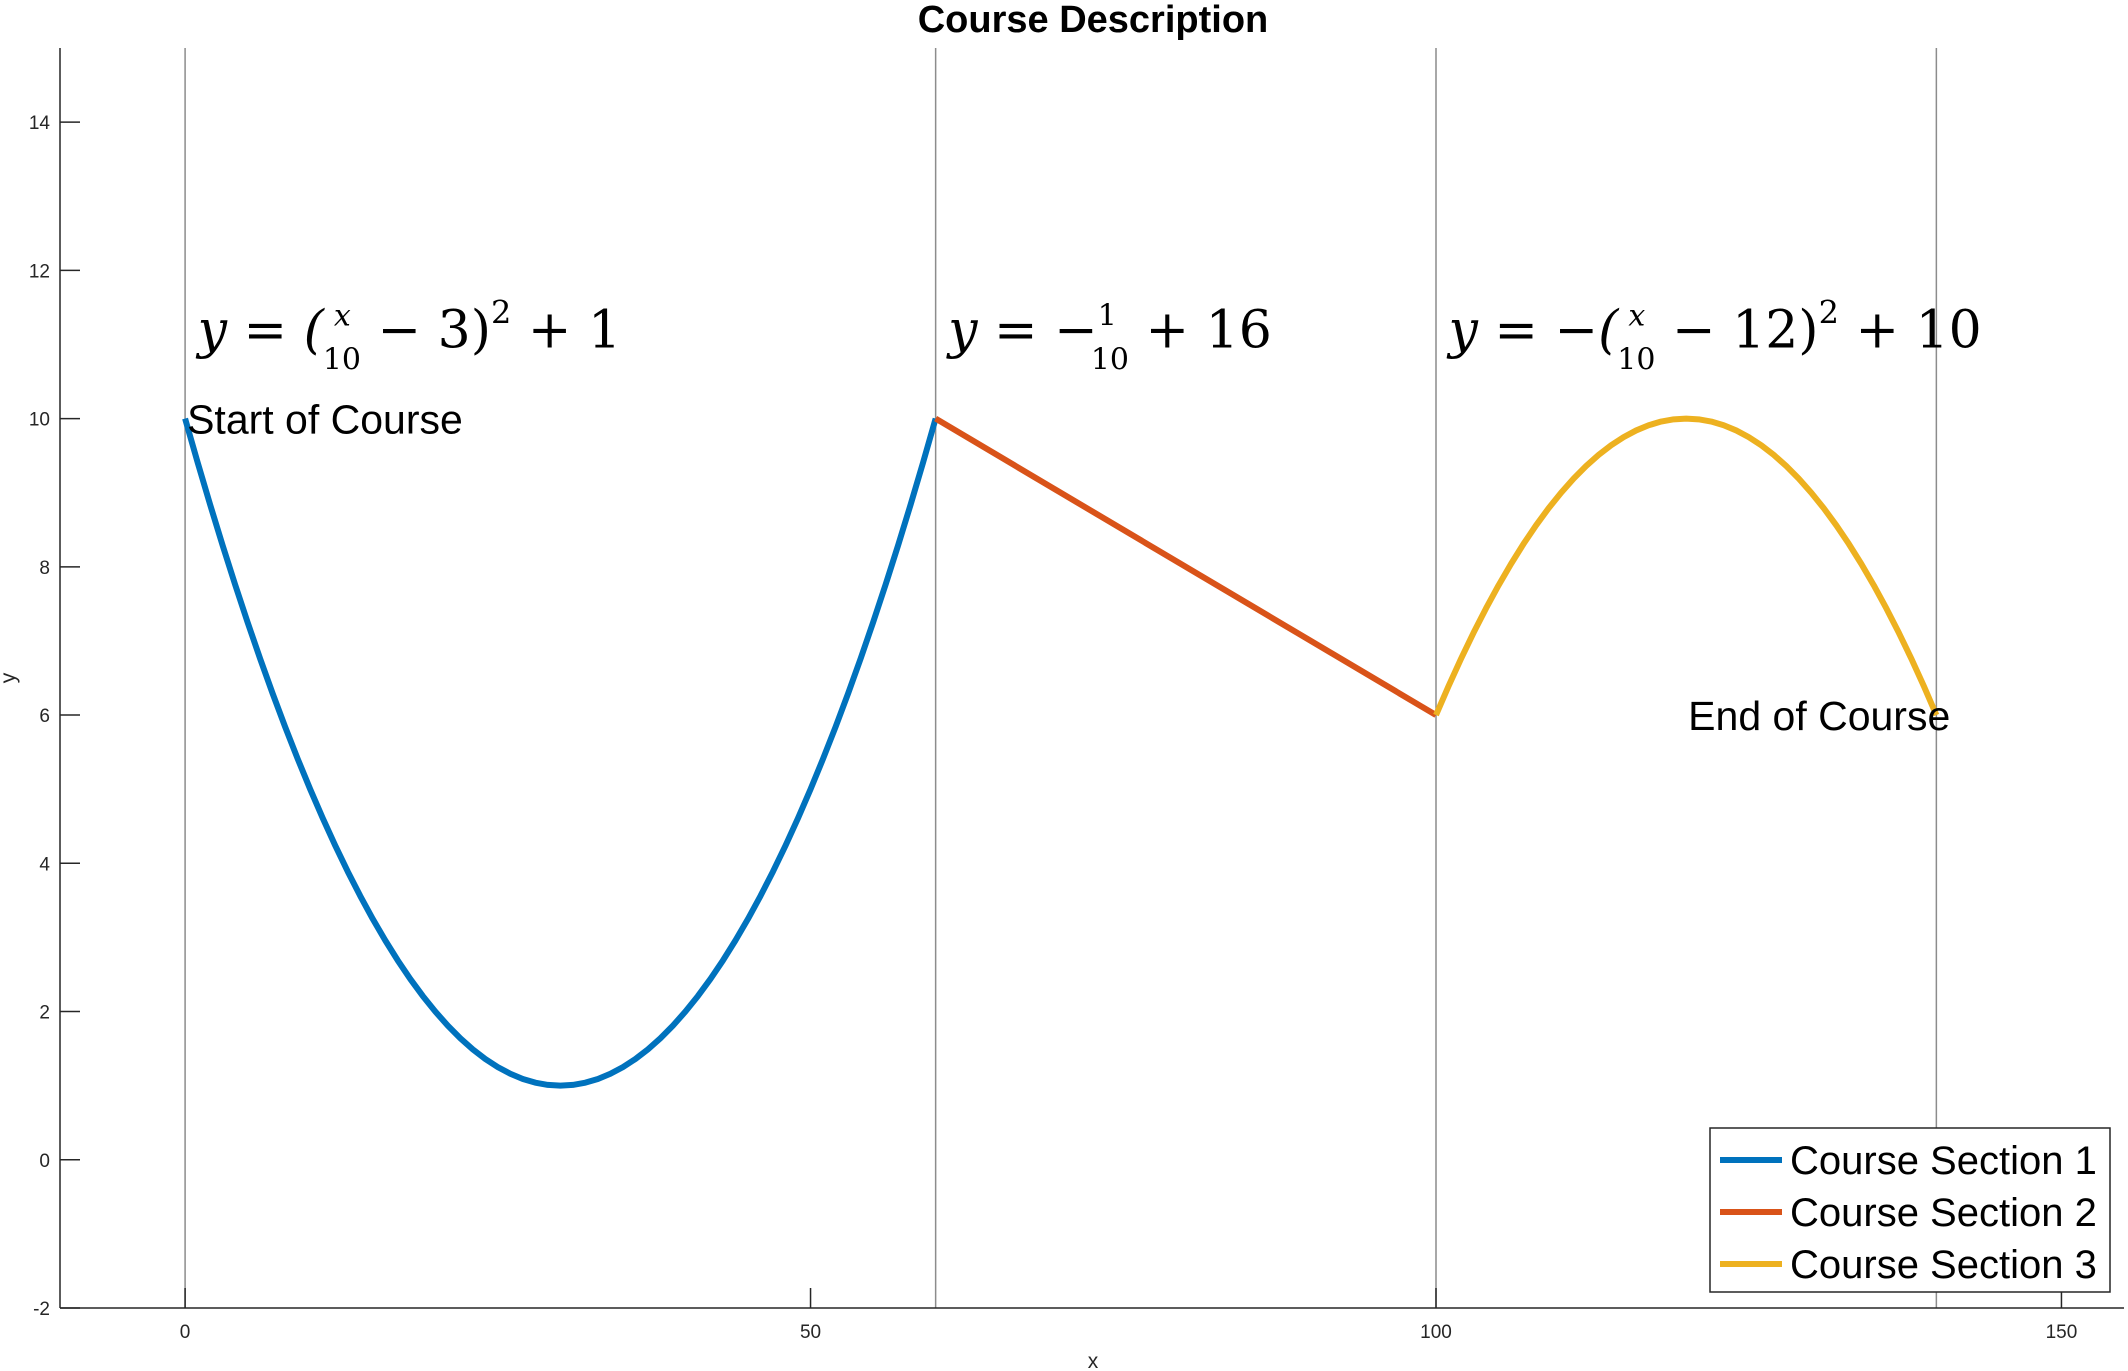 The image size is (2128, 1371). What do you see at coordinates (10, 677) in the screenshot?
I see `y-axis-title: y` at bounding box center [10, 677].